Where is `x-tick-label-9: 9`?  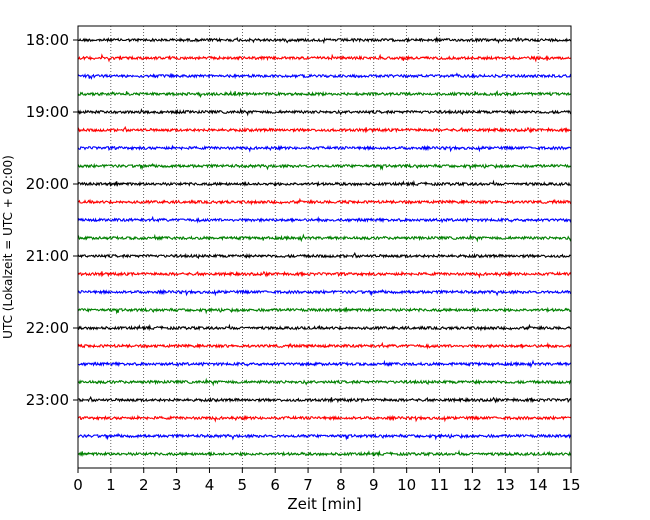 x-tick-label-9: 9 is located at coordinates (374, 485).